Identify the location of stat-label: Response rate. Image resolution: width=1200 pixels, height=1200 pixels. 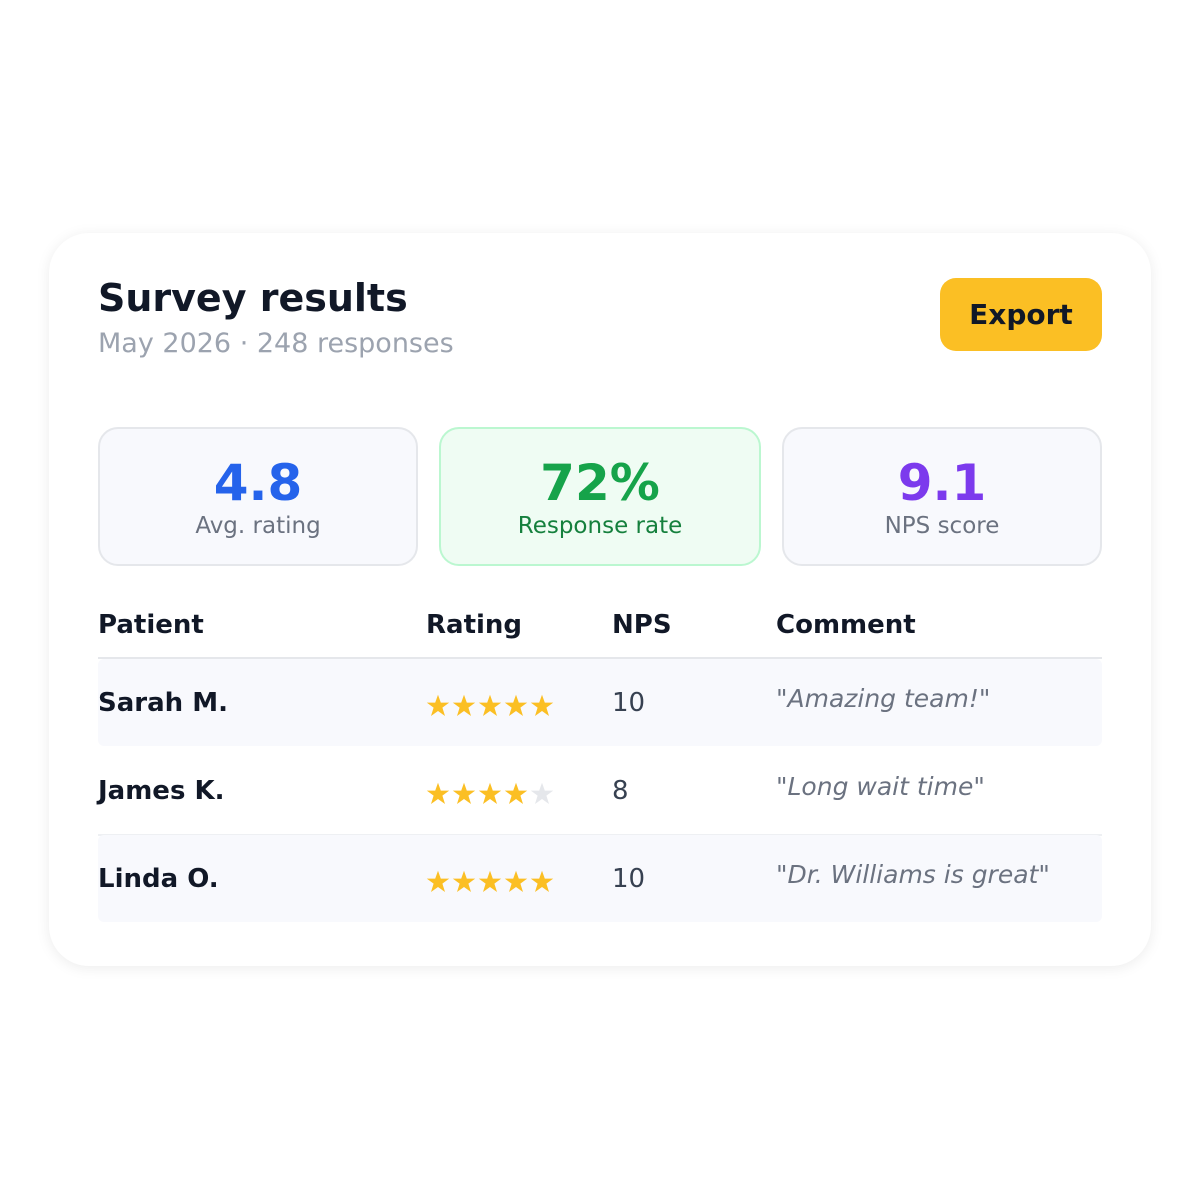
(600, 526).